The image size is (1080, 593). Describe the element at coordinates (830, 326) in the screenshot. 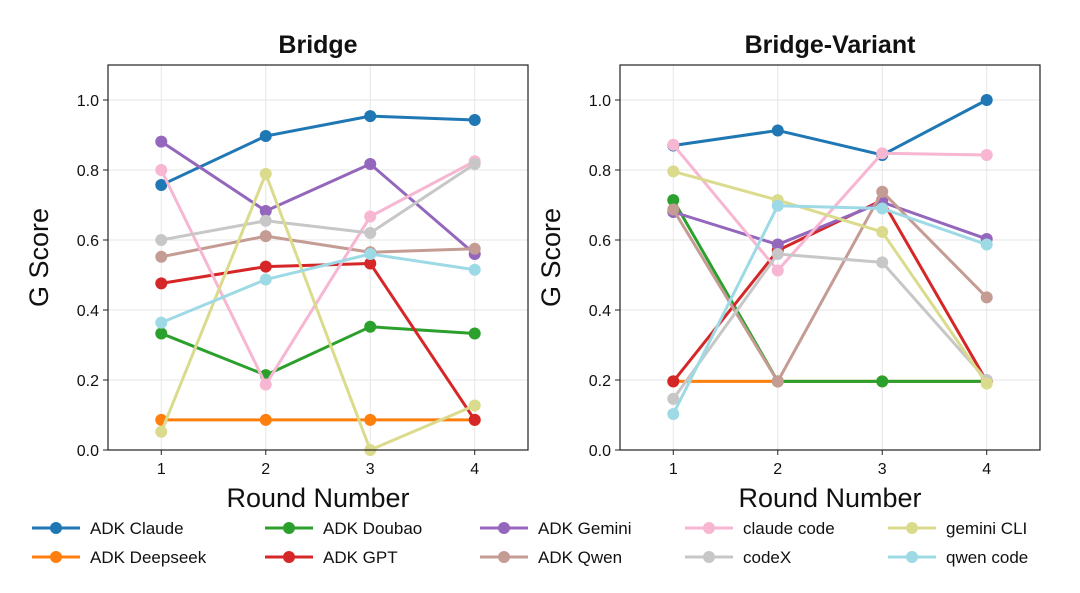

I see `series-codex` at that location.